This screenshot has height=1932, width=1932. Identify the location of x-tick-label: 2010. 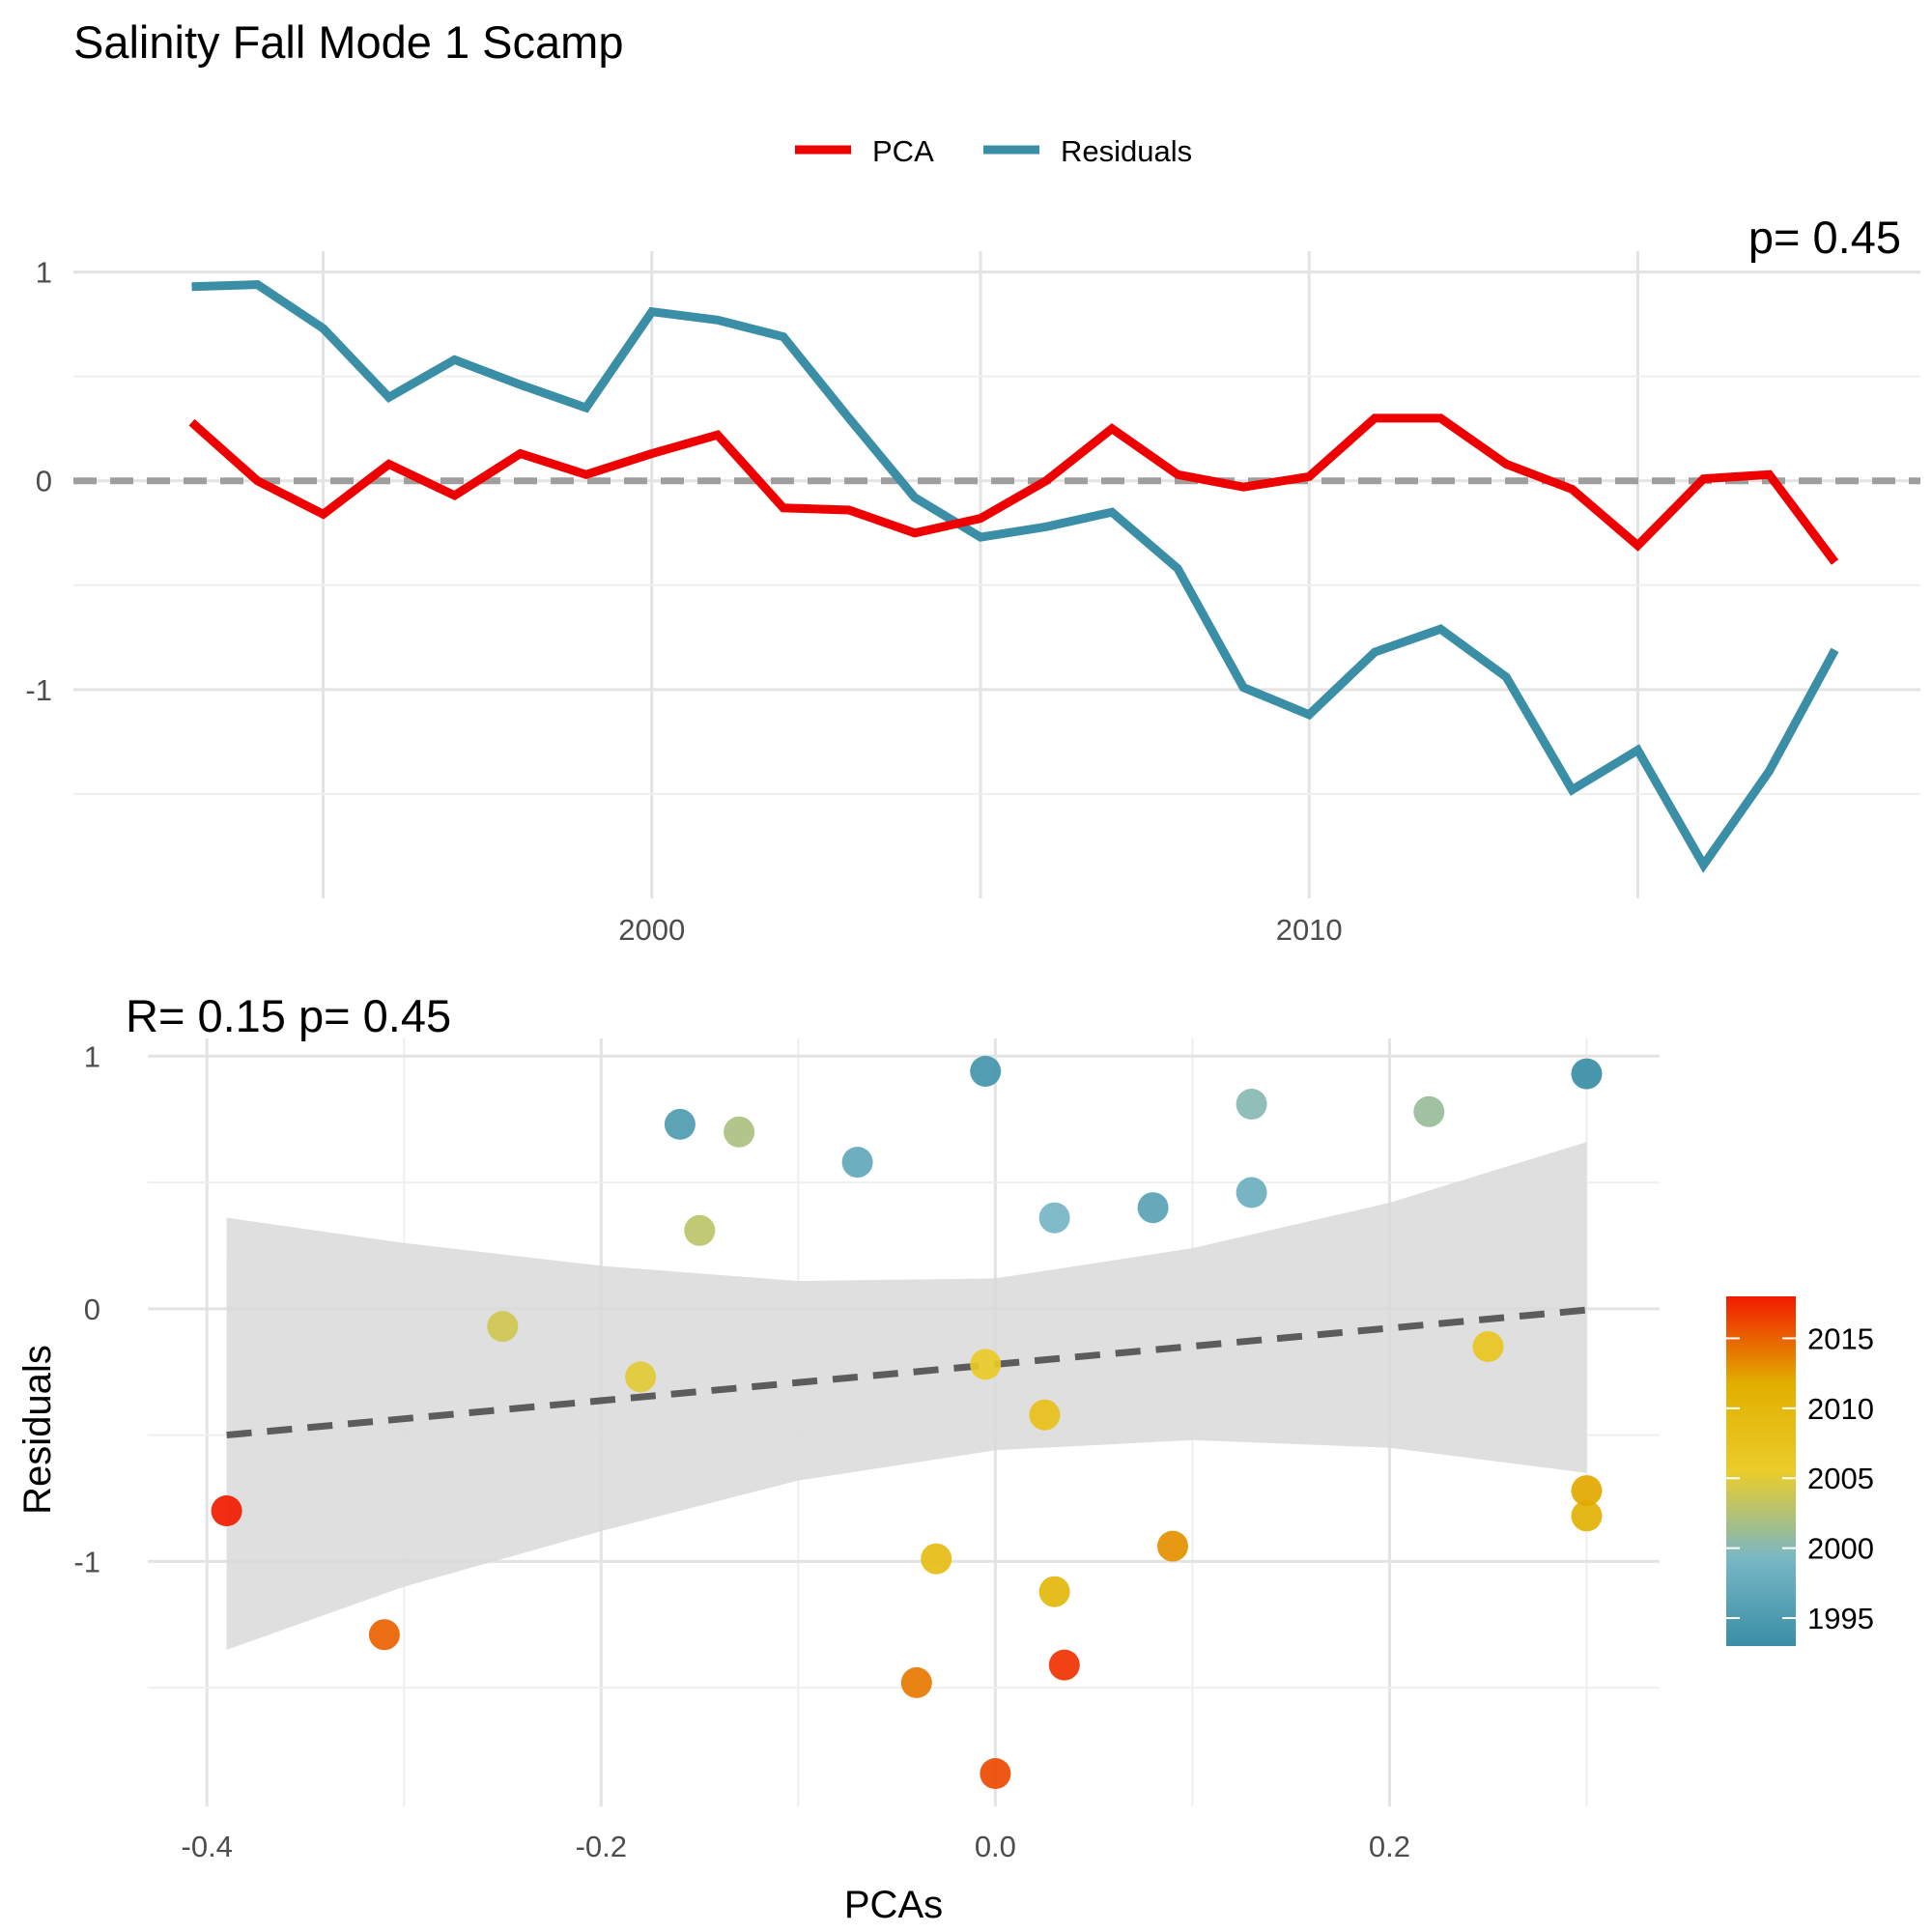
(1309, 930).